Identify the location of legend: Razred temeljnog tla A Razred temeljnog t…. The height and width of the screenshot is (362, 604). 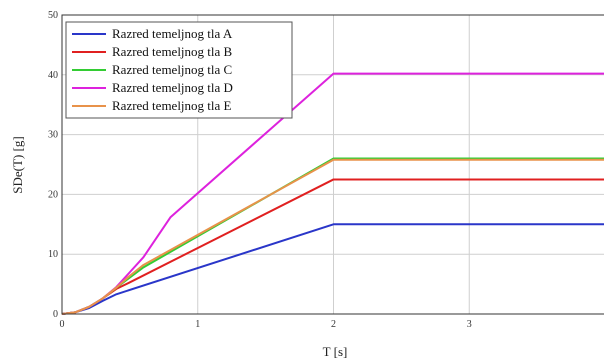
(179, 70).